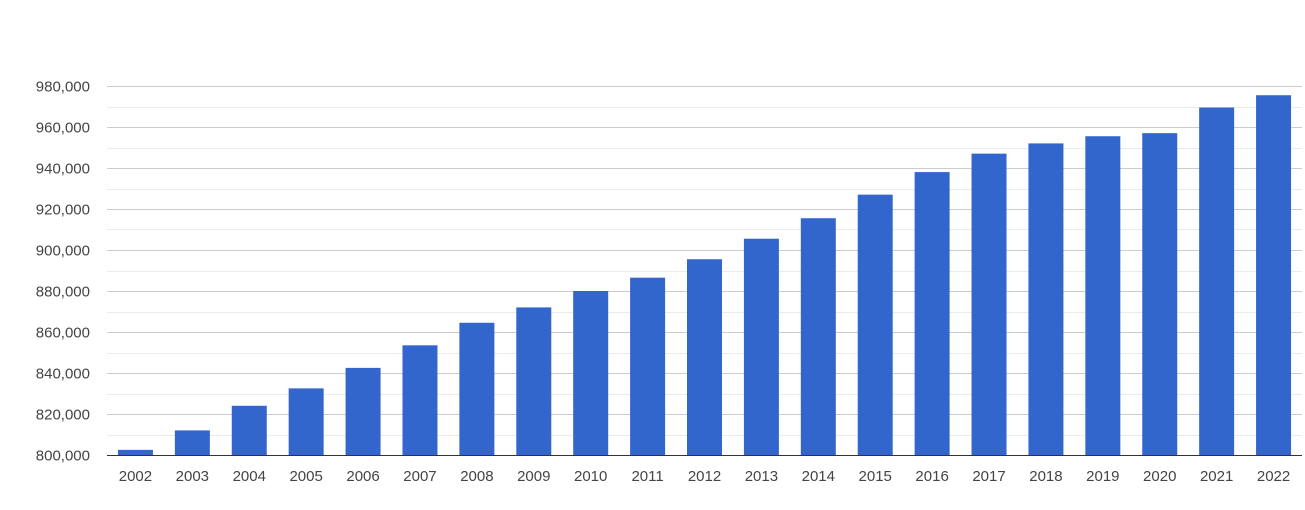 The height and width of the screenshot is (510, 1305). I want to click on x-tick-label: 2008, so click(476, 476).